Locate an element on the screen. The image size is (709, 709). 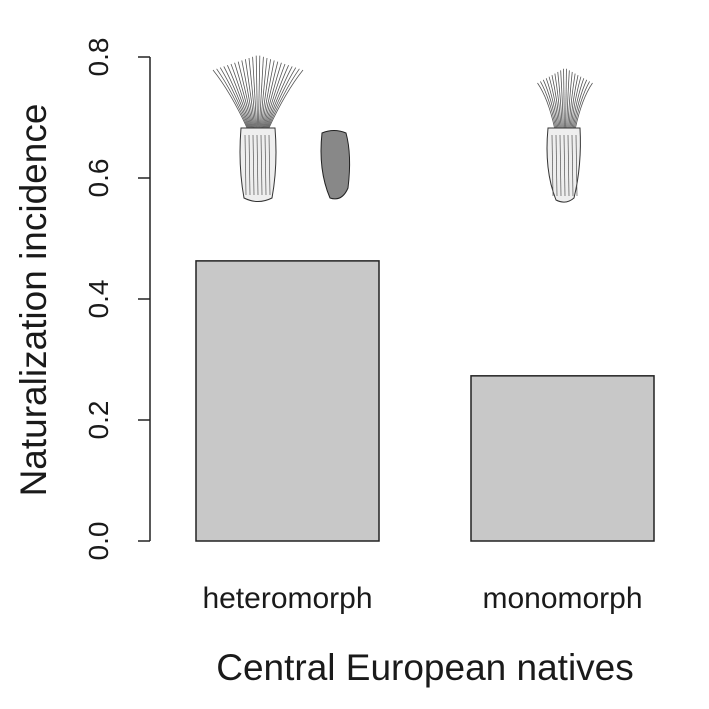
y-tick-label: 0.0 is located at coordinates (98, 541).